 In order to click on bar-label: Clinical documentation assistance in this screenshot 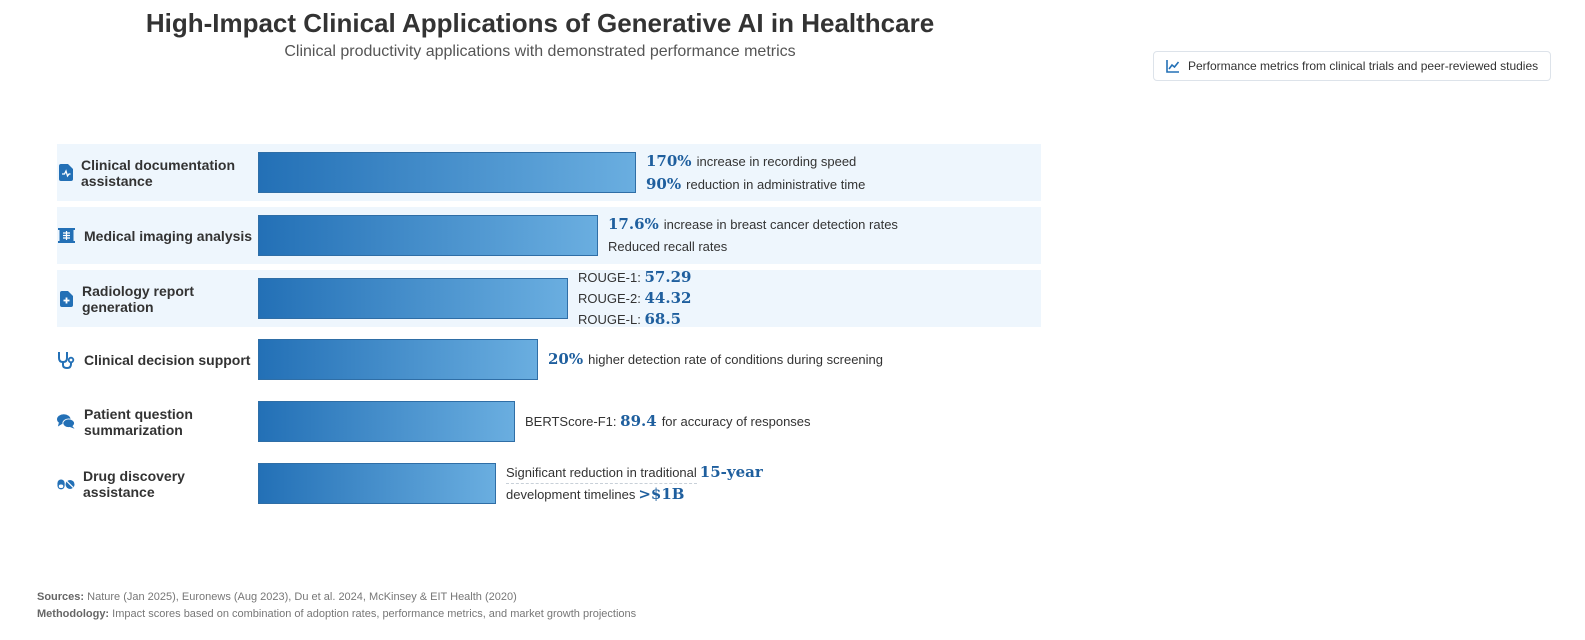, I will do `click(158, 172)`.